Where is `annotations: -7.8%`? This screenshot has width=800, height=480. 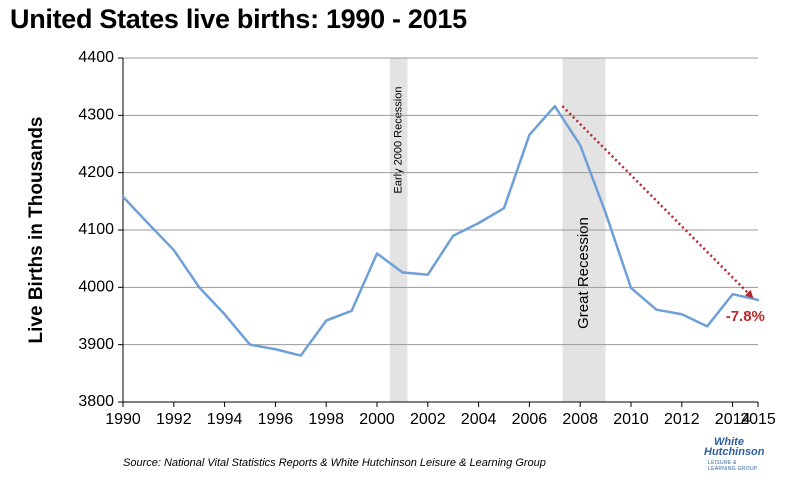 annotations: -7.8% is located at coordinates (663, 215).